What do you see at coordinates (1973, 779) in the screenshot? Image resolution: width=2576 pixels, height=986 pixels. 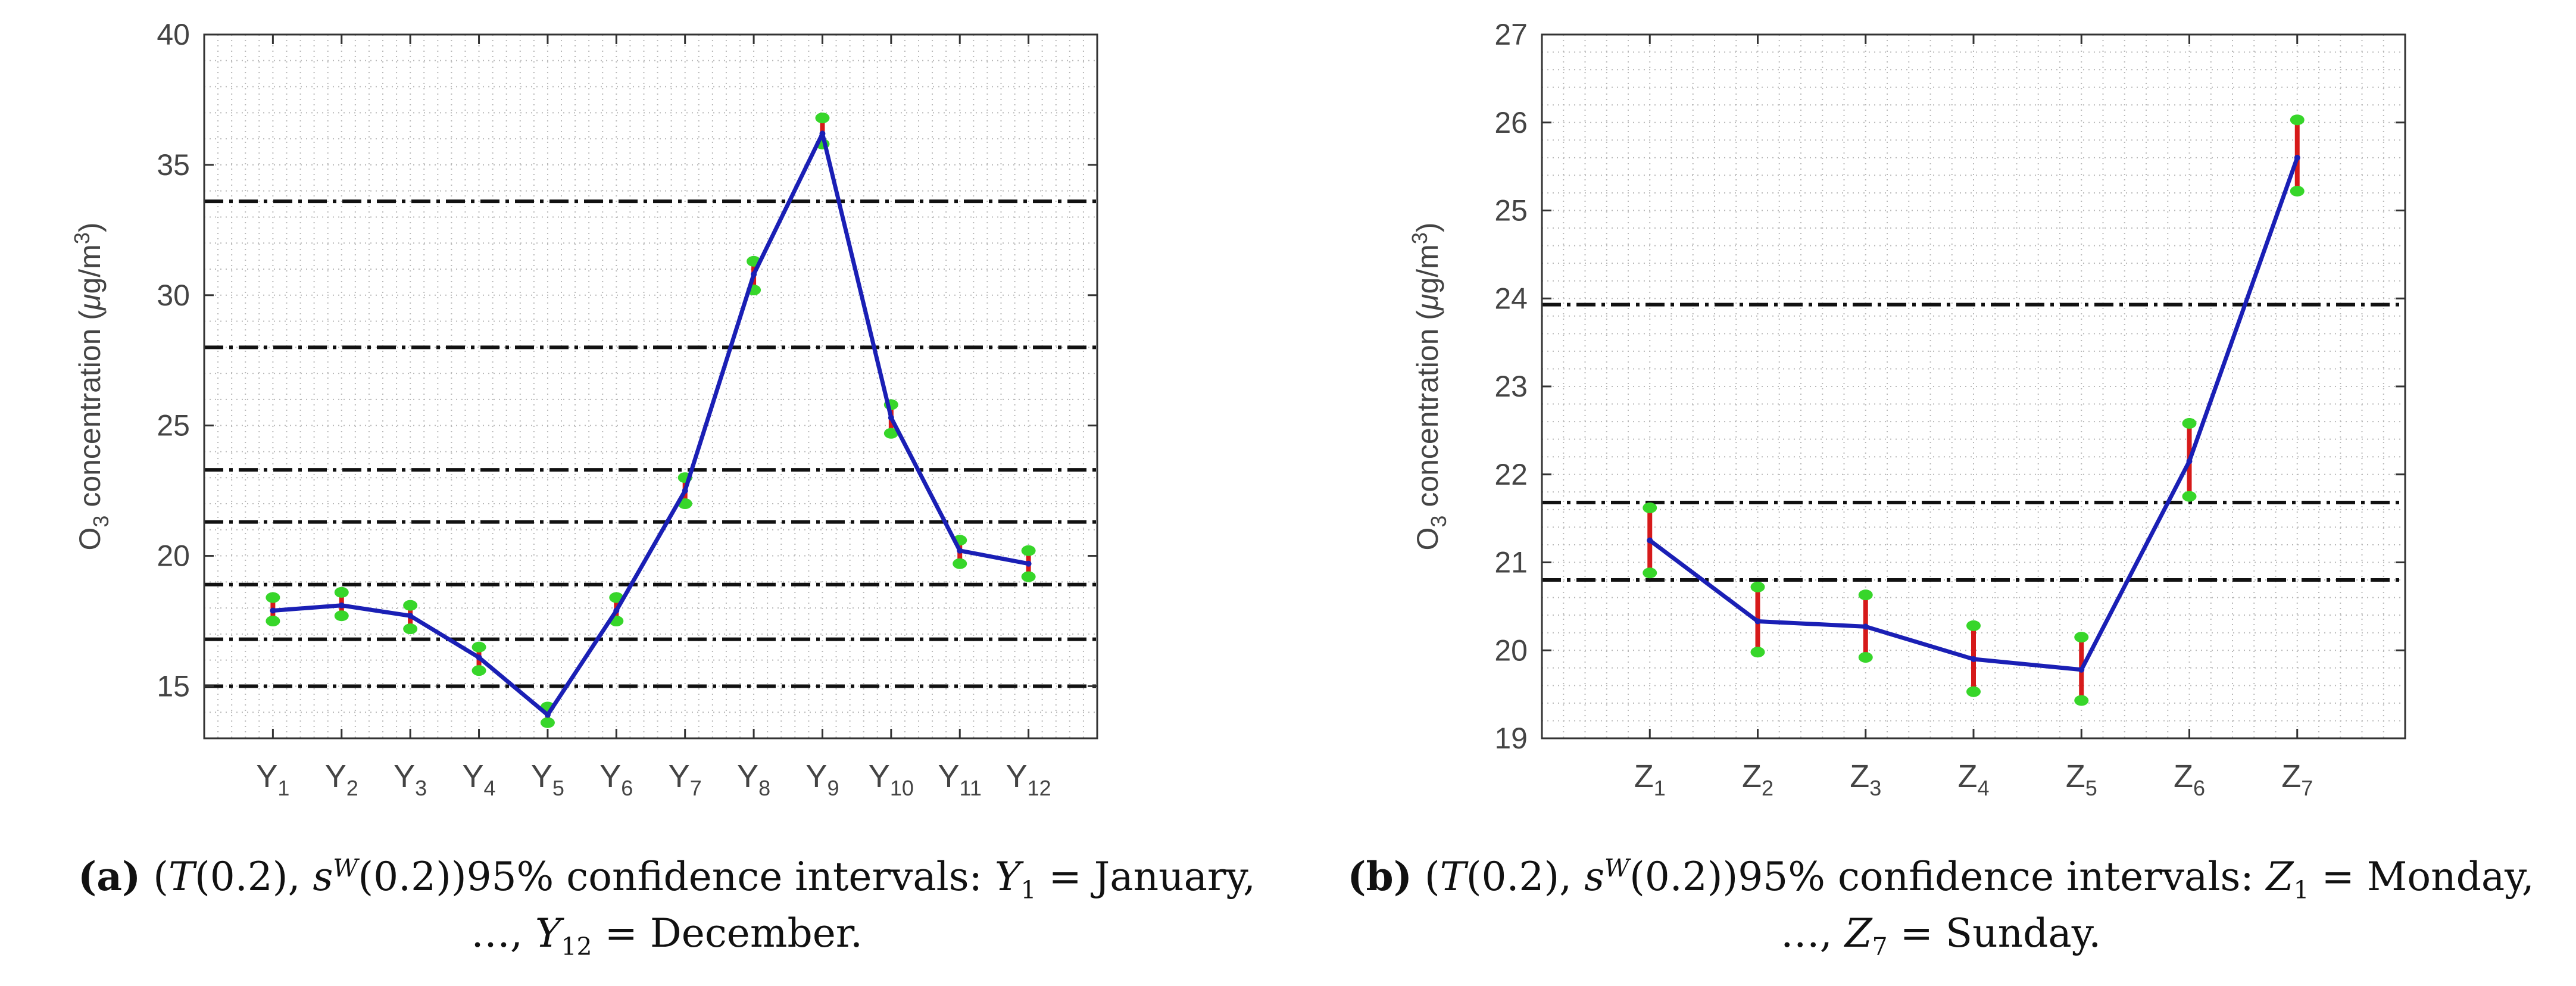 I see `panel-b-x-tick-label: Z4` at bounding box center [1973, 779].